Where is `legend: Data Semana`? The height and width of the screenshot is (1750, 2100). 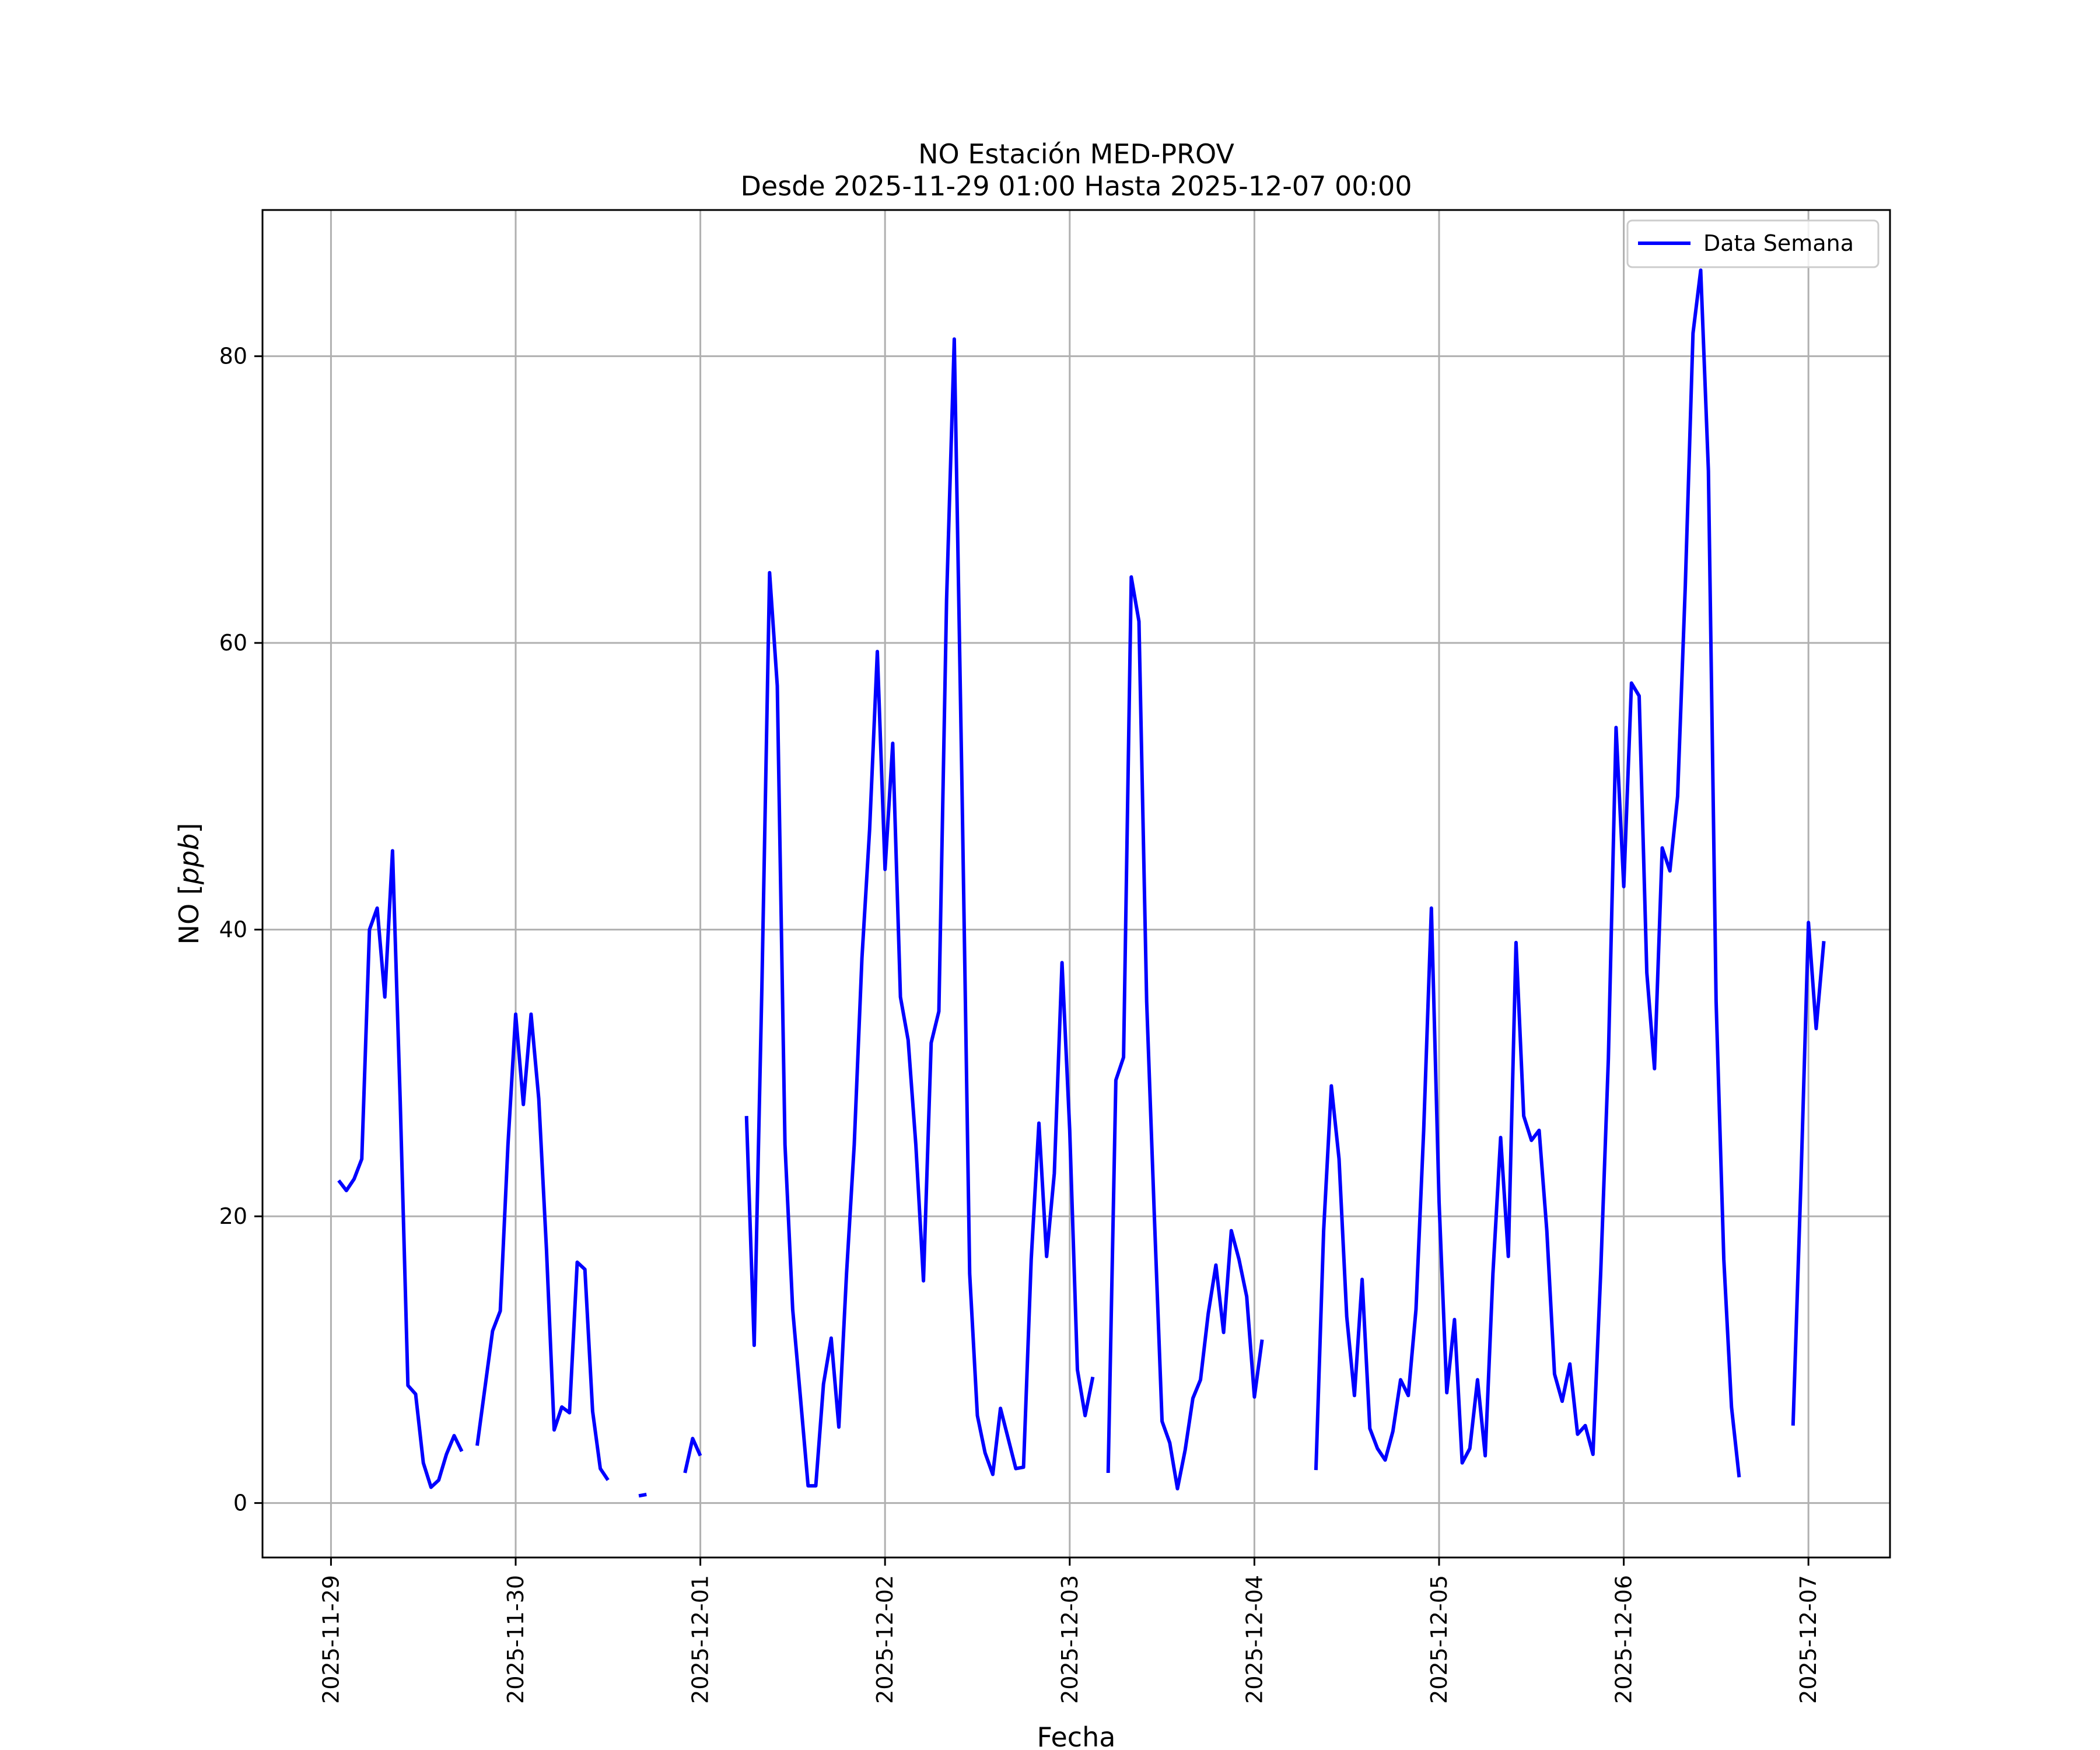
legend: Data Semana is located at coordinates (1753, 243).